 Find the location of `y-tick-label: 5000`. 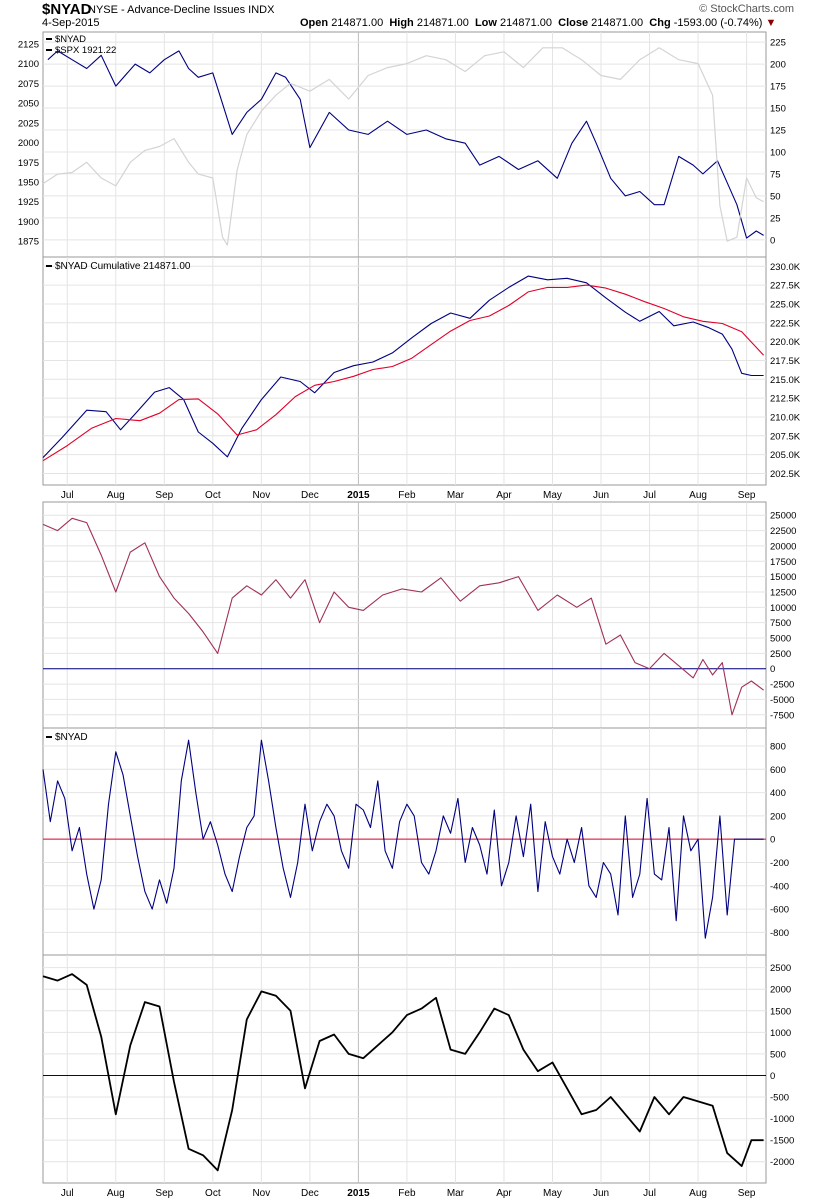

y-tick-label: 5000 is located at coordinates (780, 639).